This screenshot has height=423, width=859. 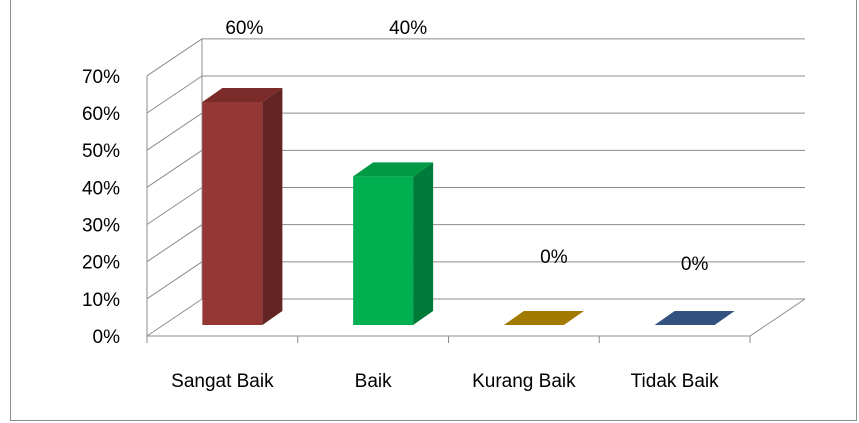 What do you see at coordinates (524, 381) in the screenshot?
I see `x-category-label: Kurang Baik` at bounding box center [524, 381].